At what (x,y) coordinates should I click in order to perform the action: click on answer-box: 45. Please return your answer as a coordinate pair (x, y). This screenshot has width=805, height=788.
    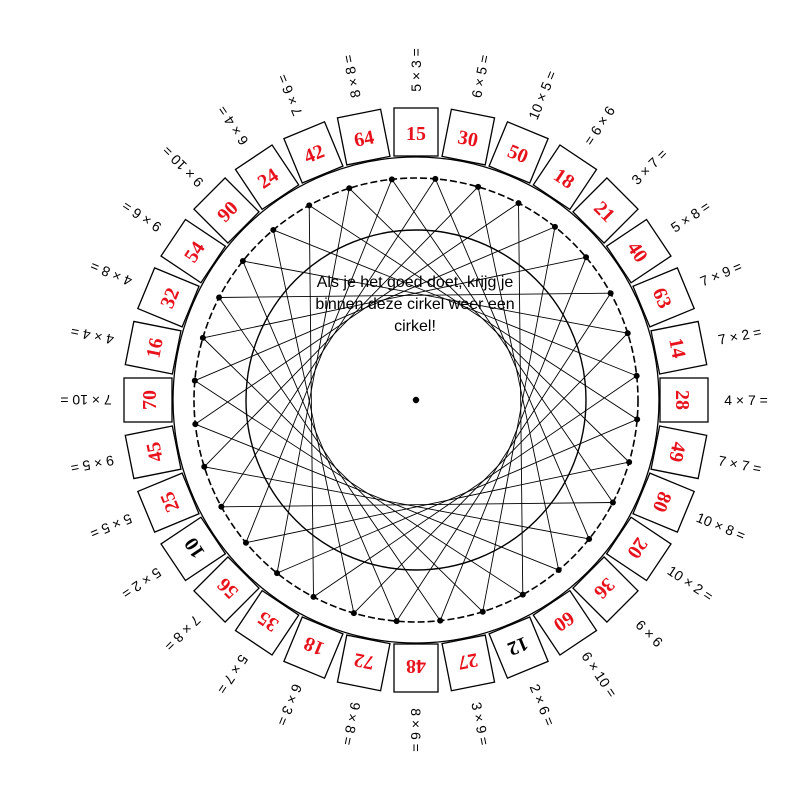
    Looking at the image, I should click on (153, 452).